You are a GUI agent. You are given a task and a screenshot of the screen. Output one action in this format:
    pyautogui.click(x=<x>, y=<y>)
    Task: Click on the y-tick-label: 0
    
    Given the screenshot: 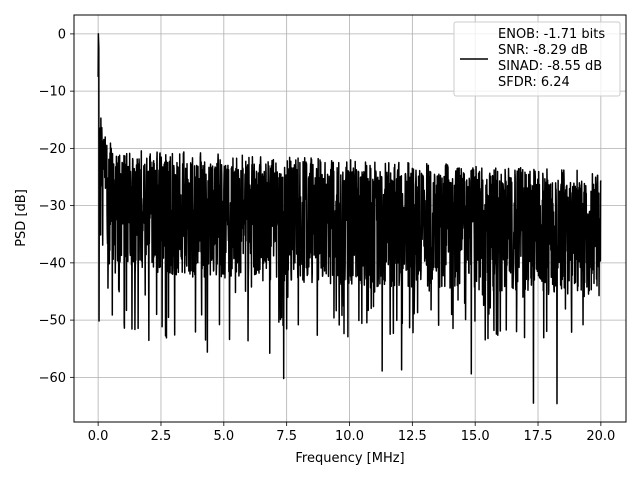 What is the action you would take?
    pyautogui.click(x=62, y=34)
    